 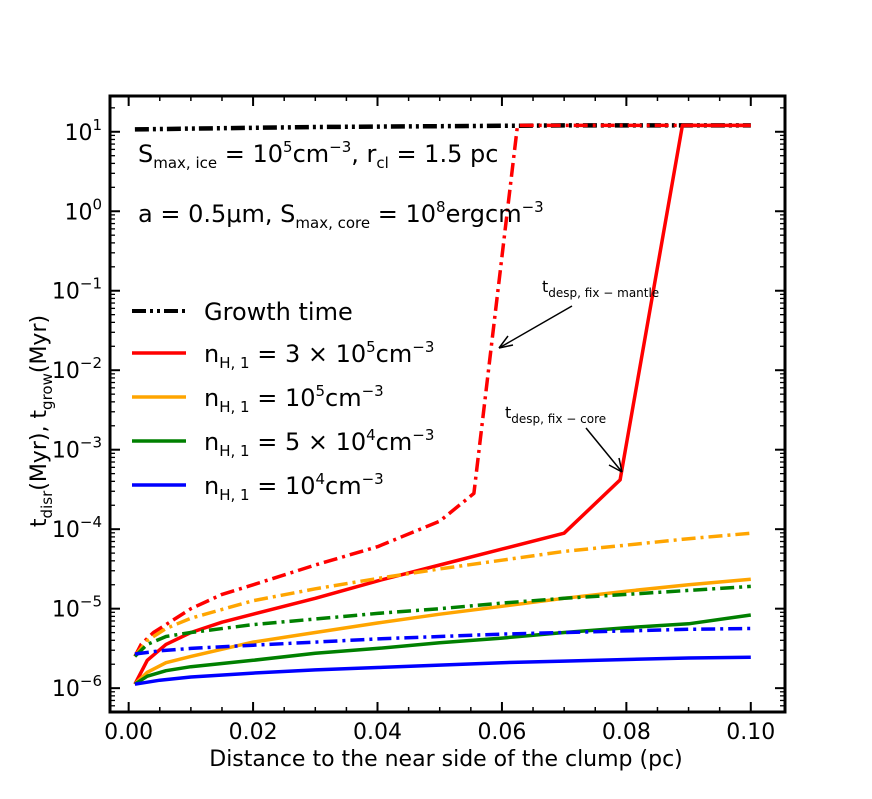 I want to click on x-tick-label: 0.06, so click(x=501, y=732).